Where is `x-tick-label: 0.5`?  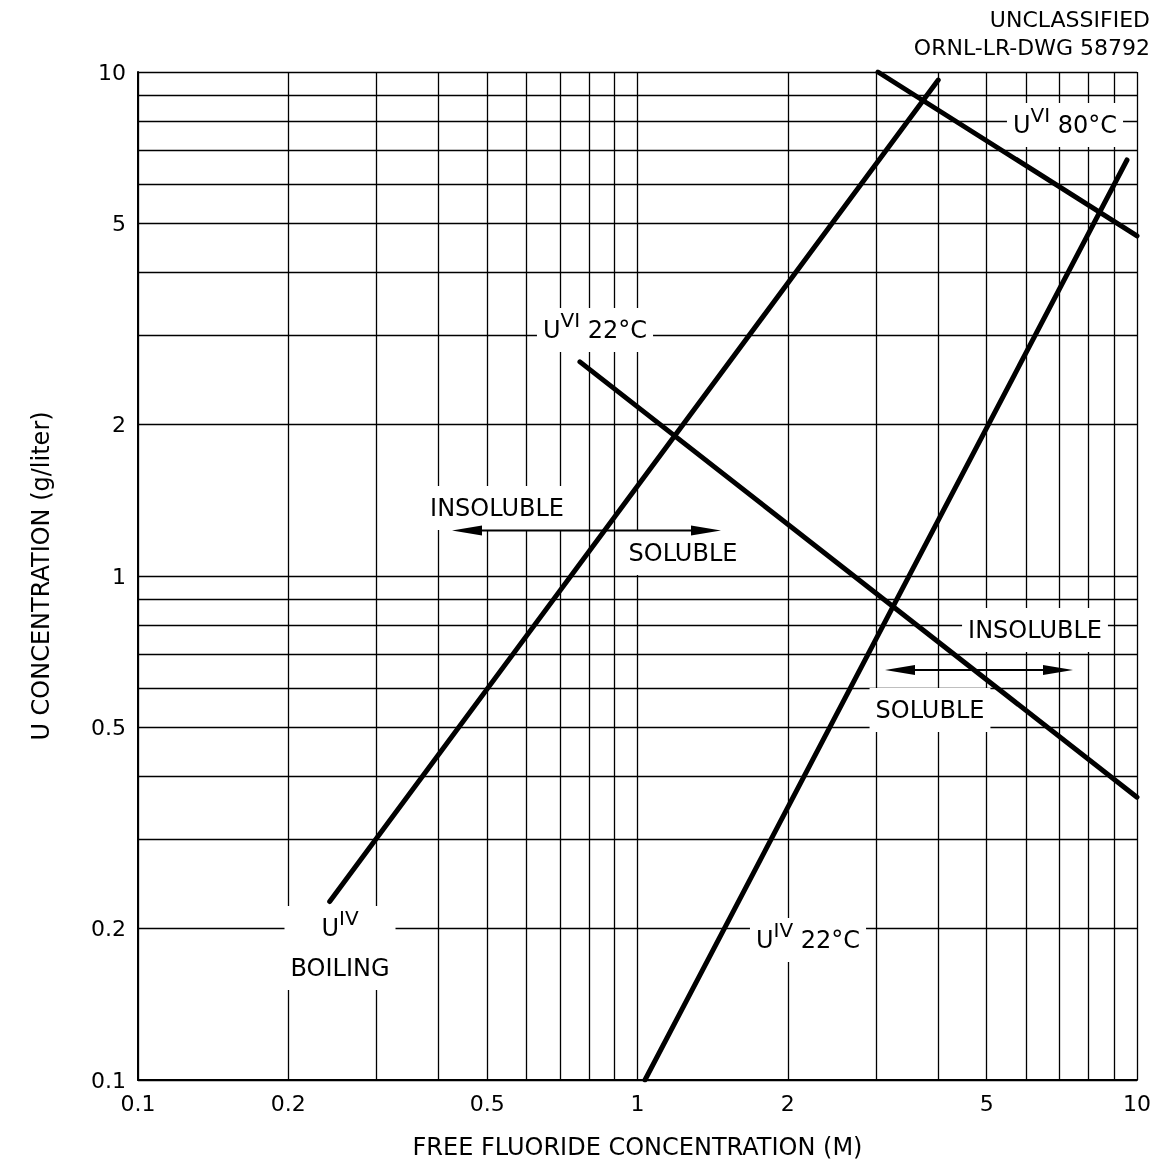 x-tick-label: 0.5 is located at coordinates (487, 1103).